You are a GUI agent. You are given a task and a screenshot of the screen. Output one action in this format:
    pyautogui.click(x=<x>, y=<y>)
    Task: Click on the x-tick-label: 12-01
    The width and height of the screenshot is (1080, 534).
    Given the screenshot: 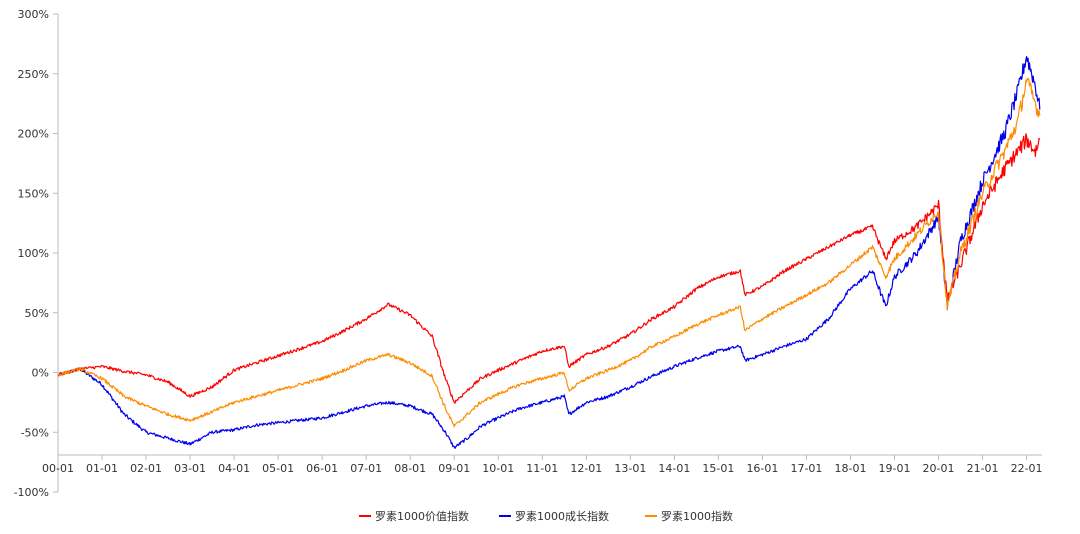 What is the action you would take?
    pyautogui.click(x=586, y=468)
    